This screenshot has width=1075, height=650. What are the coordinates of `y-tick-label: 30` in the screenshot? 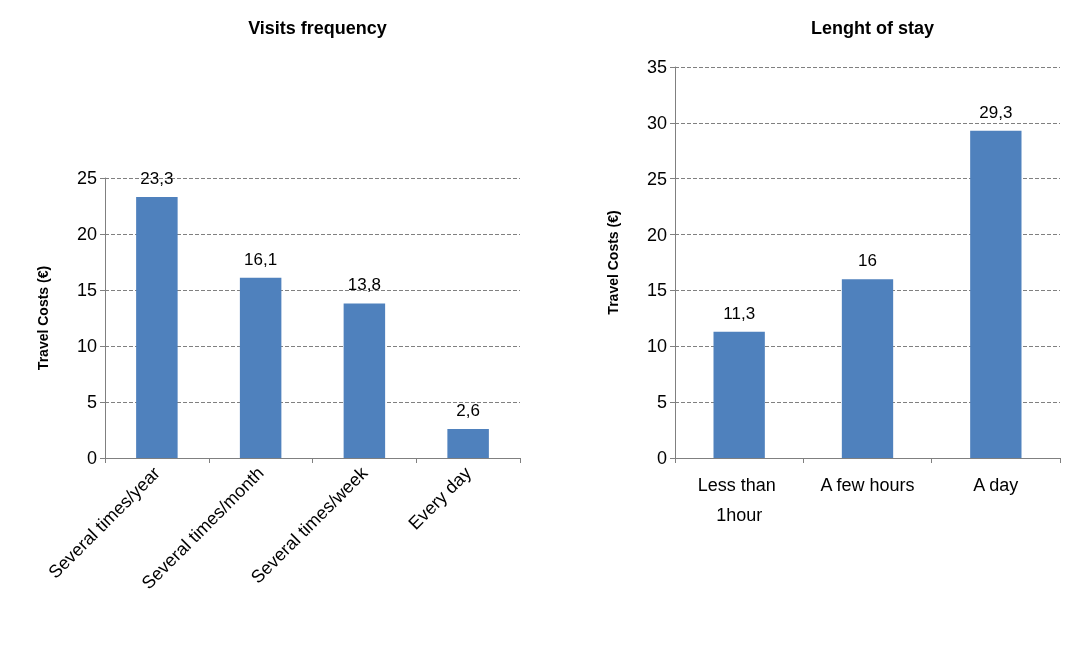 It's located at (656, 122).